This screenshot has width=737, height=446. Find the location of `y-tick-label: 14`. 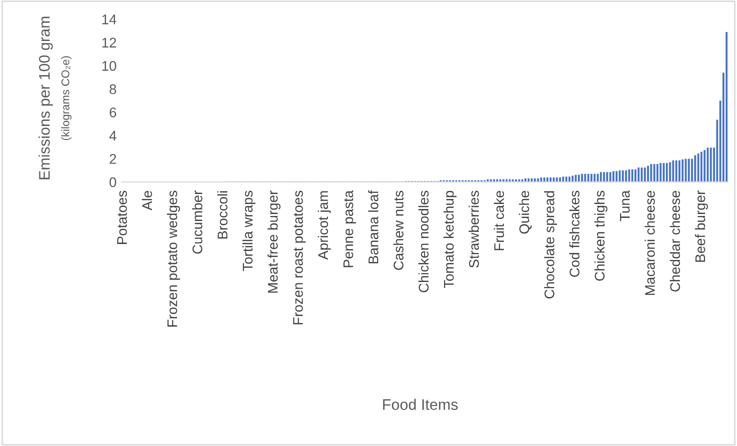

y-tick-label: 14 is located at coordinates (109, 19).